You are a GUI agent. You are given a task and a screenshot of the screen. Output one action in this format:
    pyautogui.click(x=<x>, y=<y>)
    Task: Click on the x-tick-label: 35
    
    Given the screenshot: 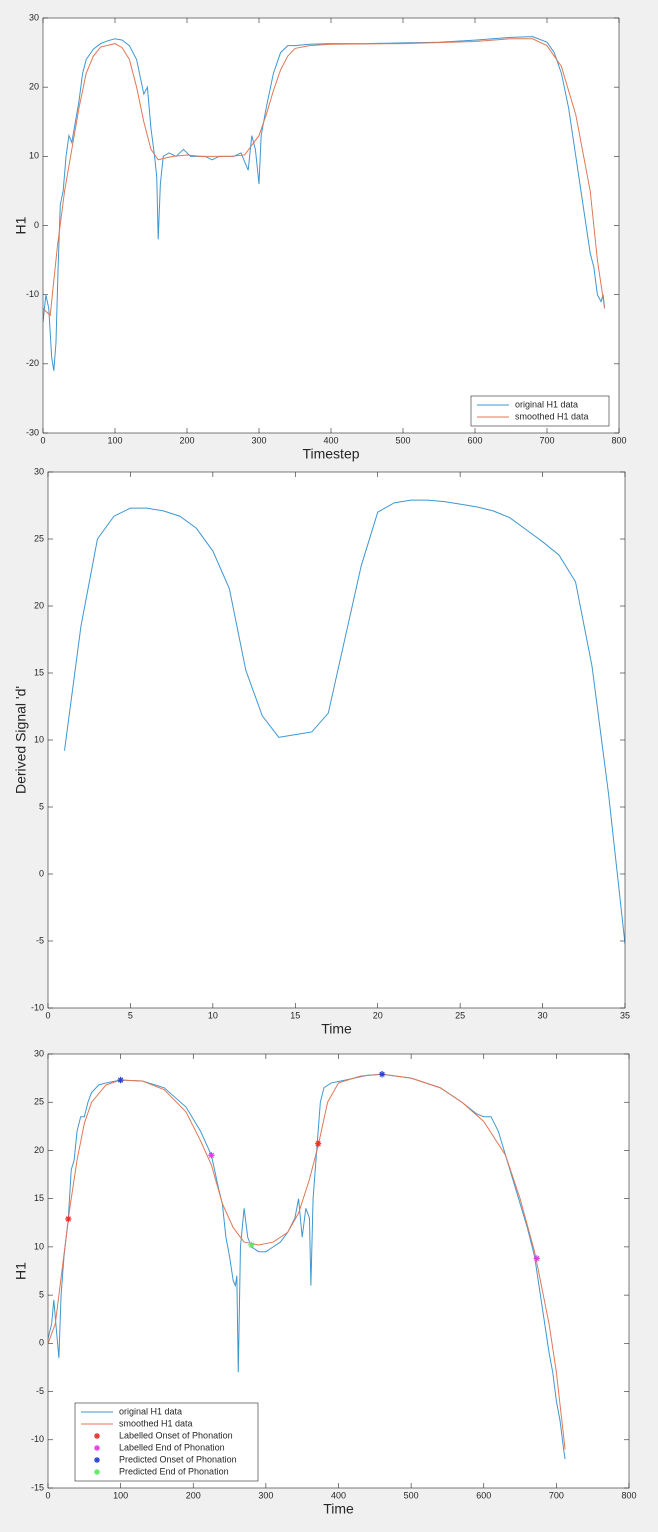 What is the action you would take?
    pyautogui.click(x=625, y=1015)
    